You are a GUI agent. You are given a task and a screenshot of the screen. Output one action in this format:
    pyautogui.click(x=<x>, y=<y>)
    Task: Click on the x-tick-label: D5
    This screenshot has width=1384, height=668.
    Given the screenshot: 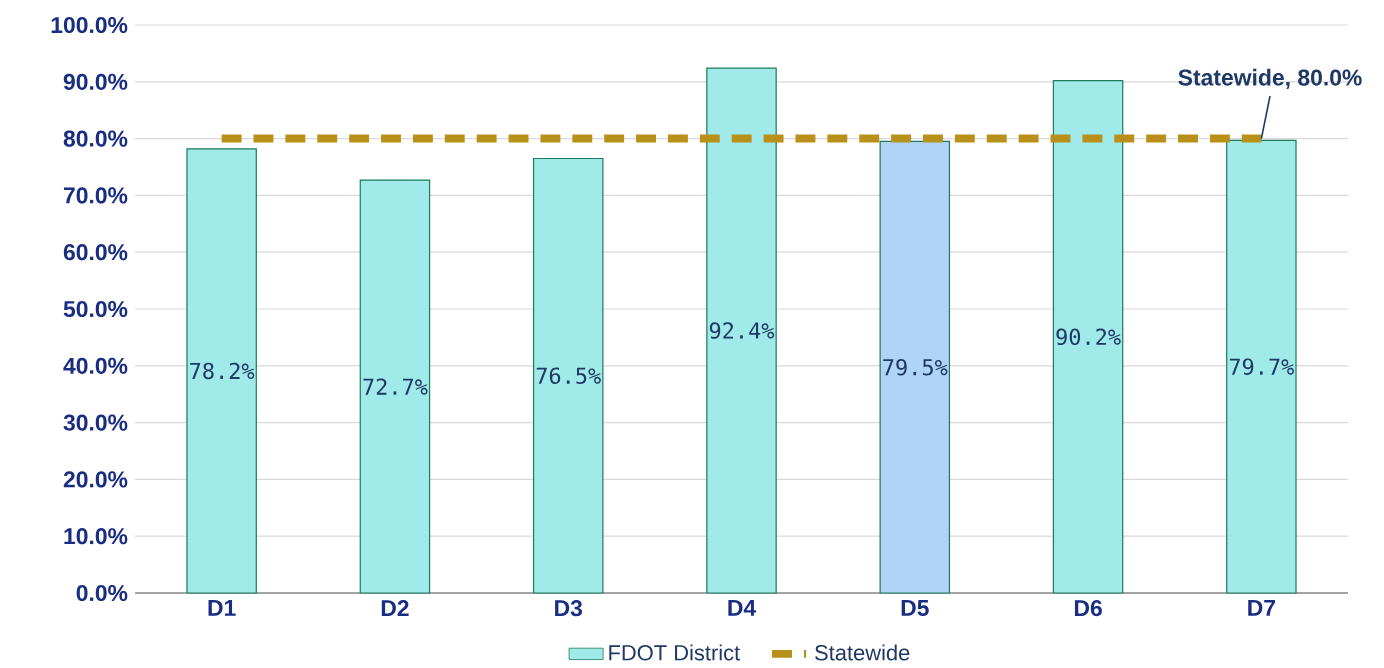 What is the action you would take?
    pyautogui.click(x=915, y=608)
    